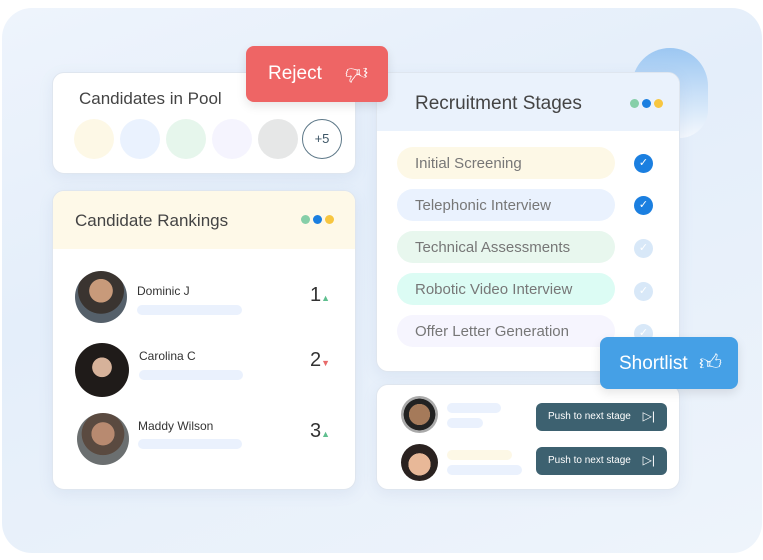  Describe the element at coordinates (150, 98) in the screenshot. I see `pool-title: Candidates in Pool` at that location.